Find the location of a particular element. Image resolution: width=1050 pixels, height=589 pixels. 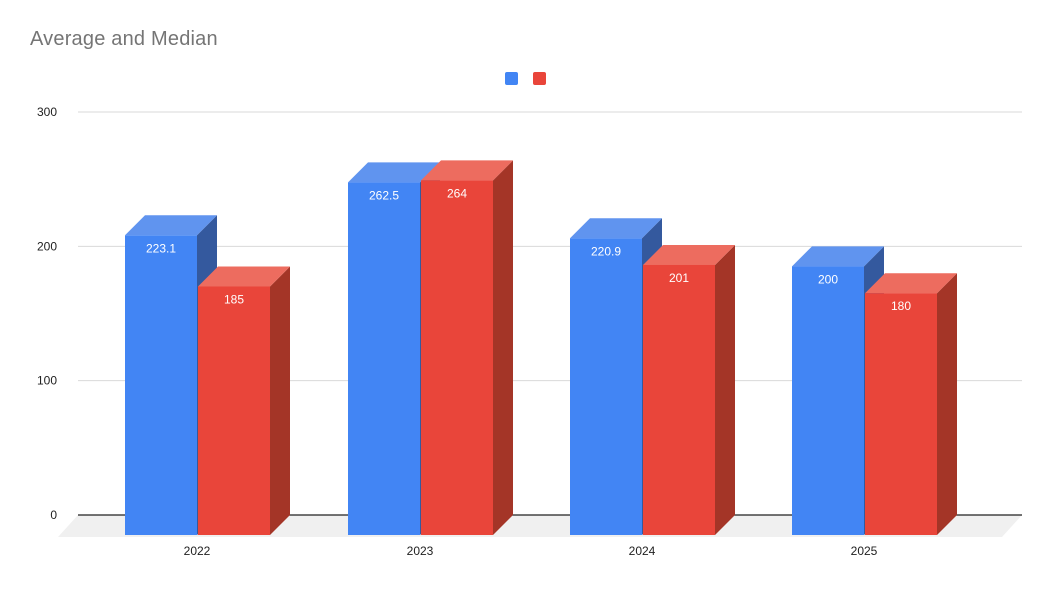

bar-value-label: 262.5 is located at coordinates (384, 195).